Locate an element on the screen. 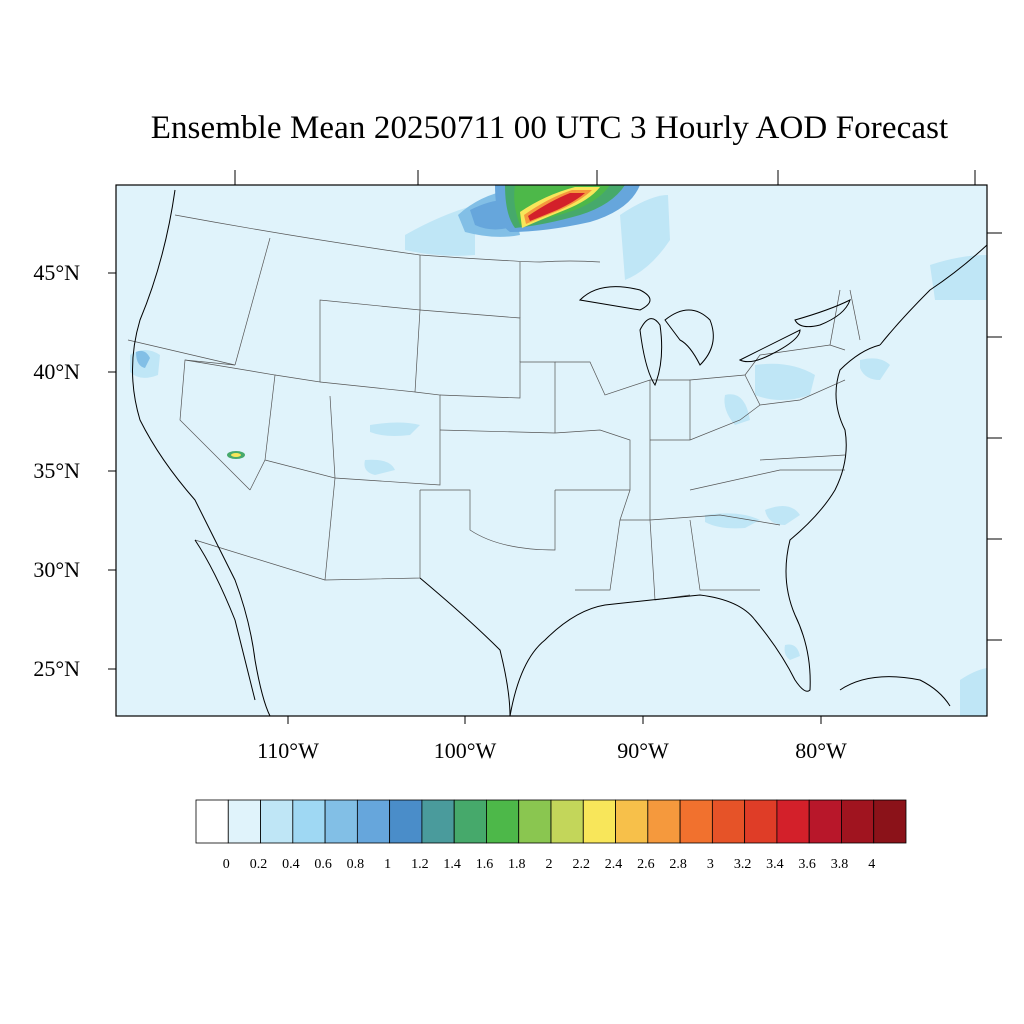  colorbar-tick-label: 3.2 is located at coordinates (742, 864).